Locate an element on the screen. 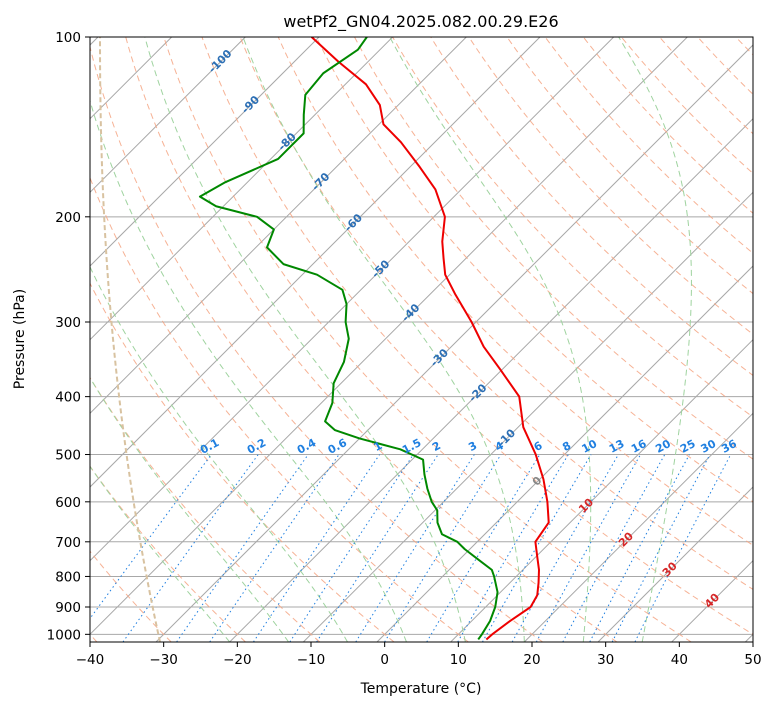 The width and height of the screenshot is (775, 708). mixing-ratio-label: 36 is located at coordinates (729, 446).